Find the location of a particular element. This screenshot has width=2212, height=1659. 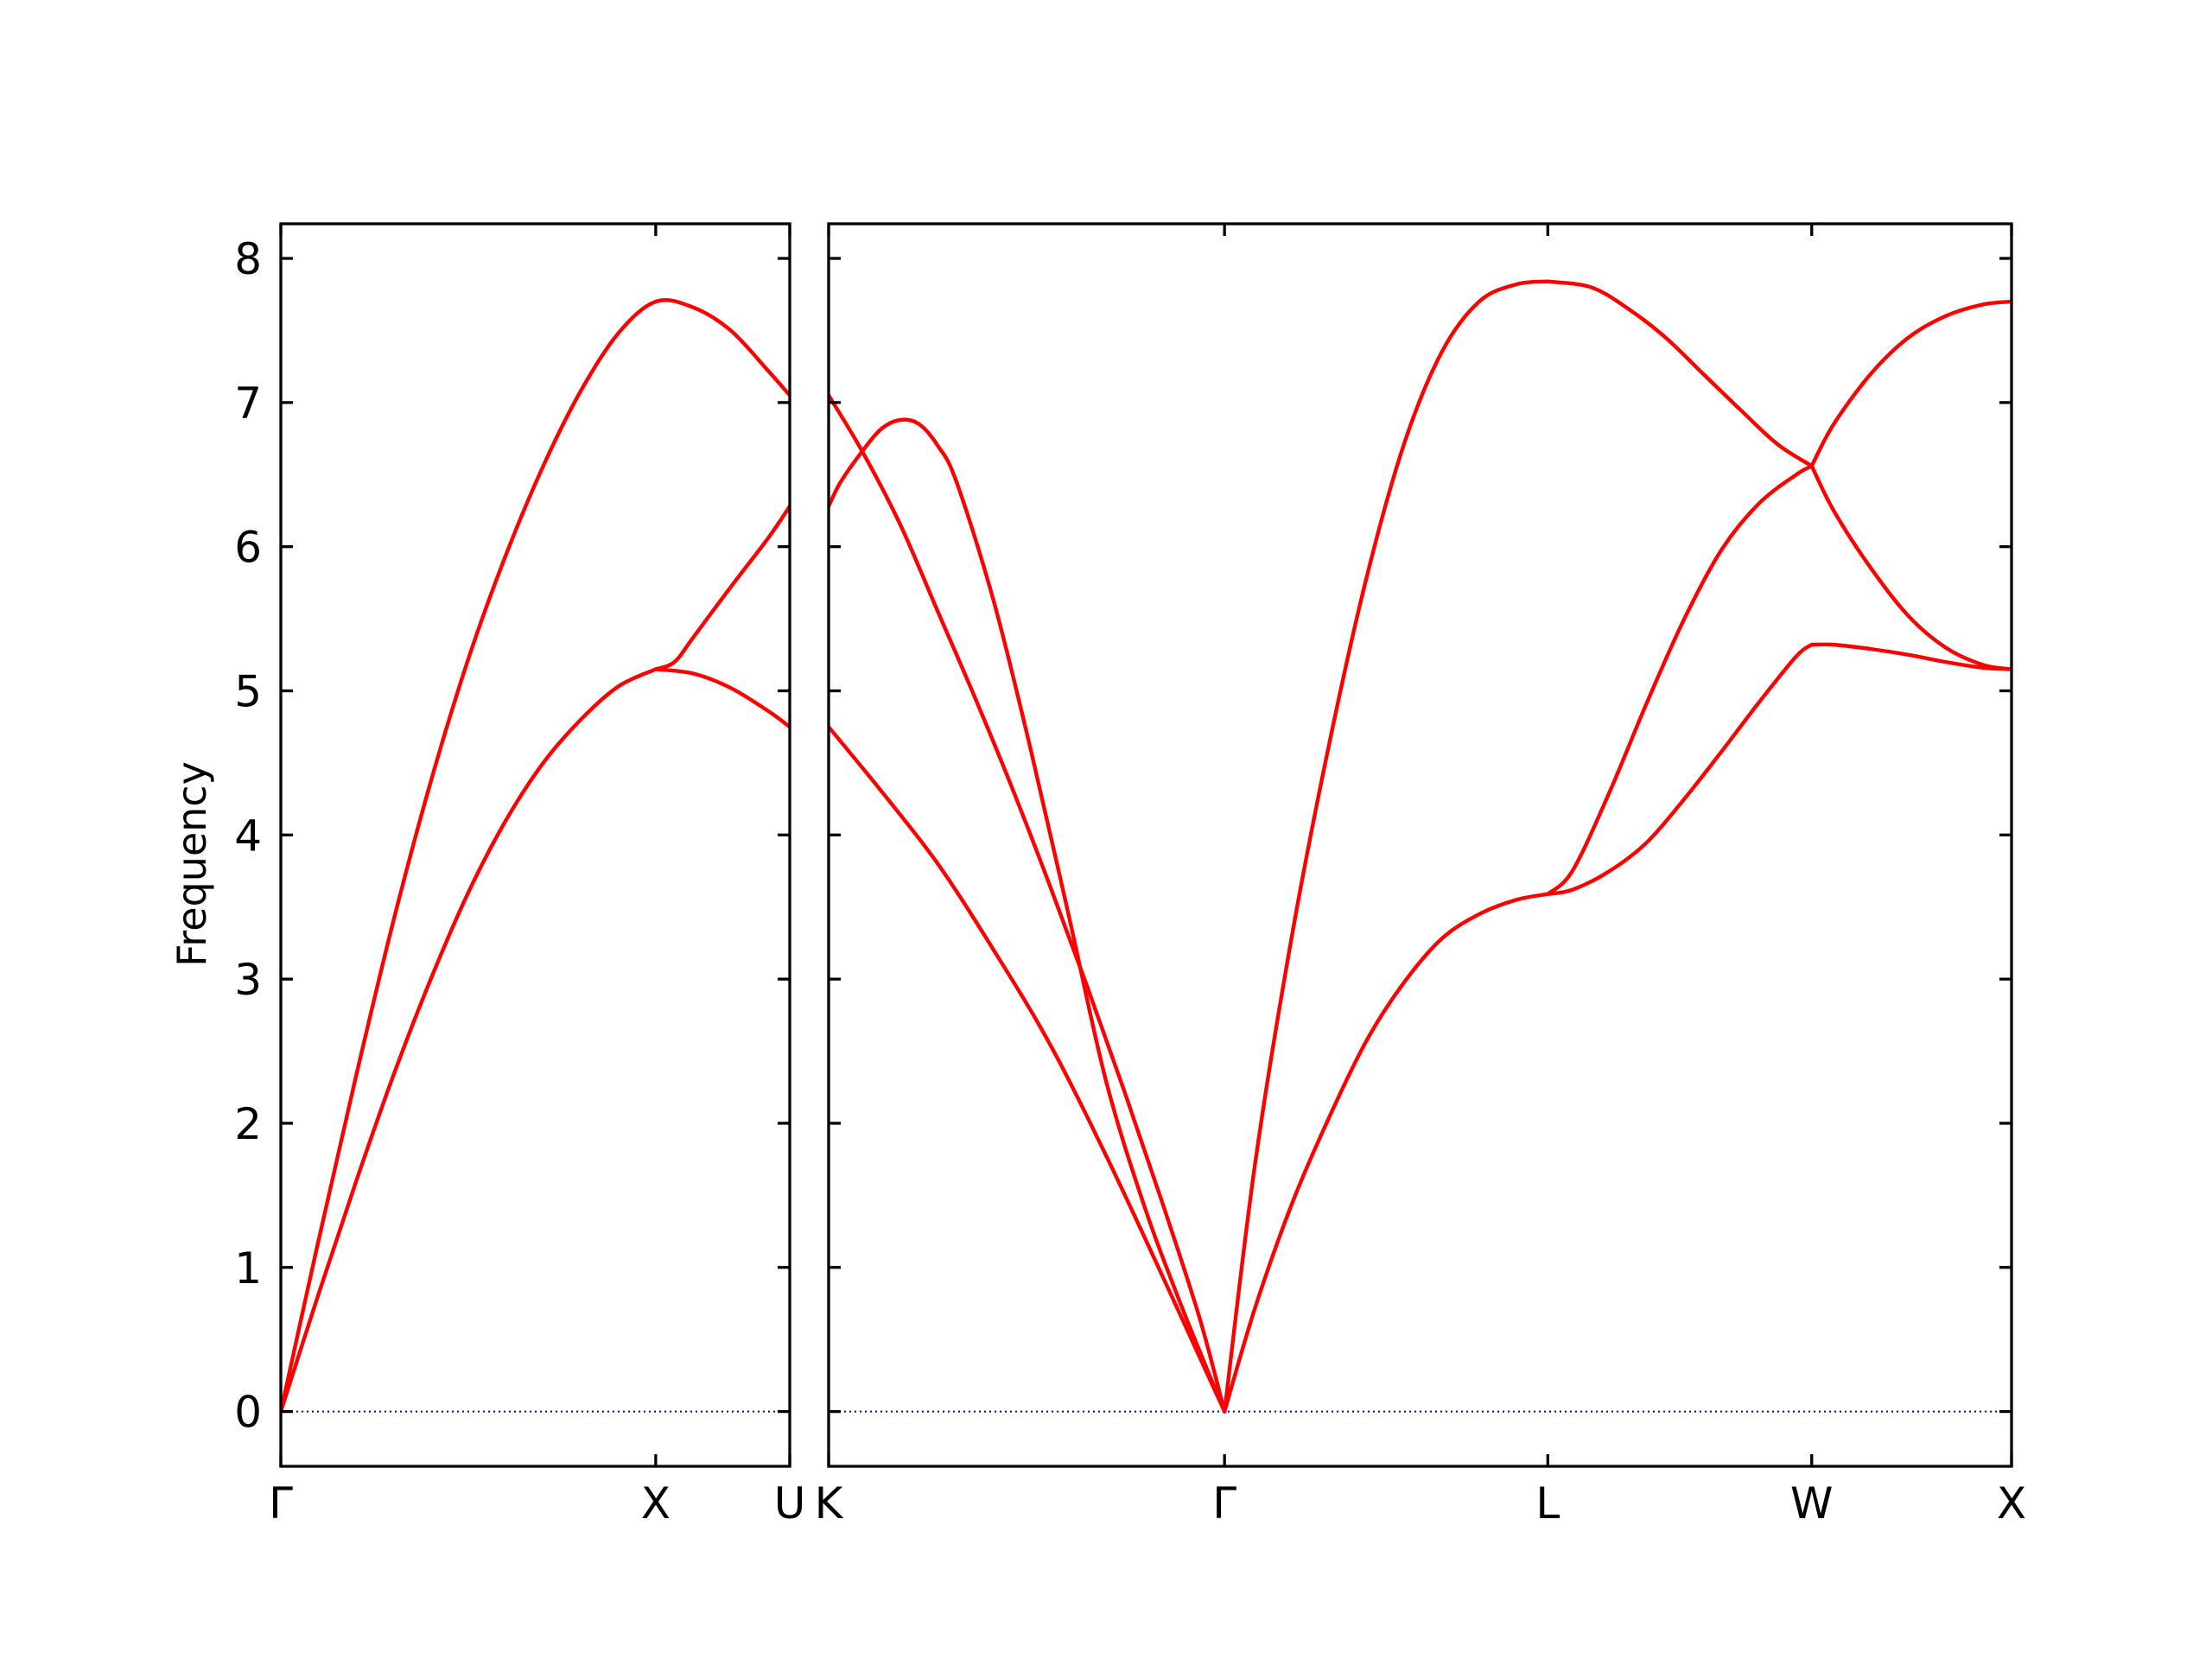

y-tick-label: 3 is located at coordinates (248, 980).